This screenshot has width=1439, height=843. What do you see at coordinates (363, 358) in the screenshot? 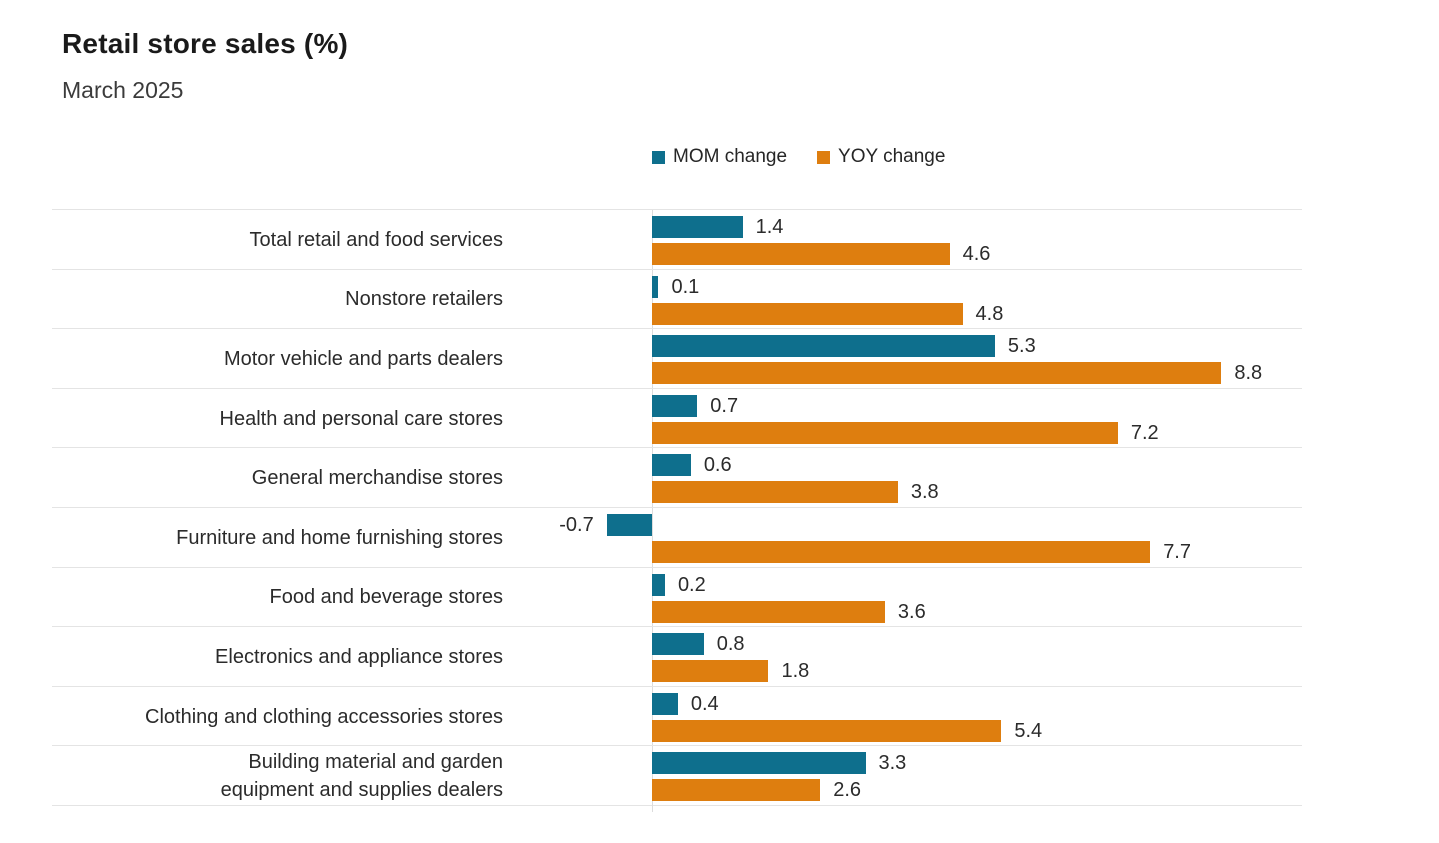
I see `category-label: Motor vehicle and parts dealers` at bounding box center [363, 358].